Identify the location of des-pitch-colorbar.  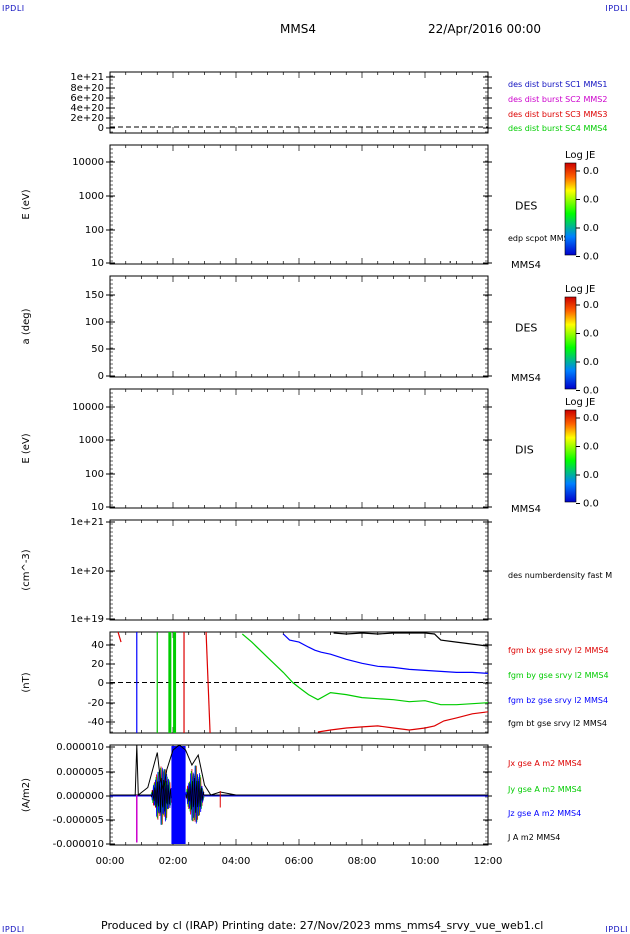
(570, 343).